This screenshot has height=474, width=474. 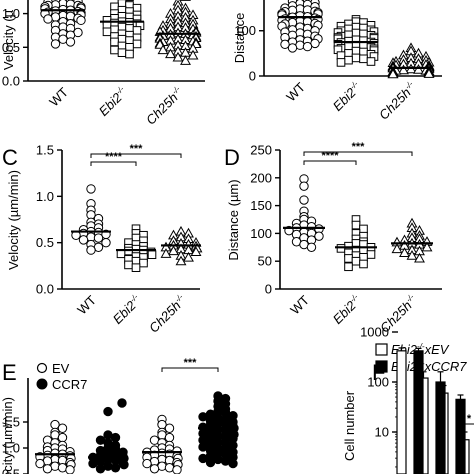 What do you see at coordinates (7, 435) in the screenshot?
I see `y-axis-label: ocity (µm/min)` at bounding box center [7, 435].